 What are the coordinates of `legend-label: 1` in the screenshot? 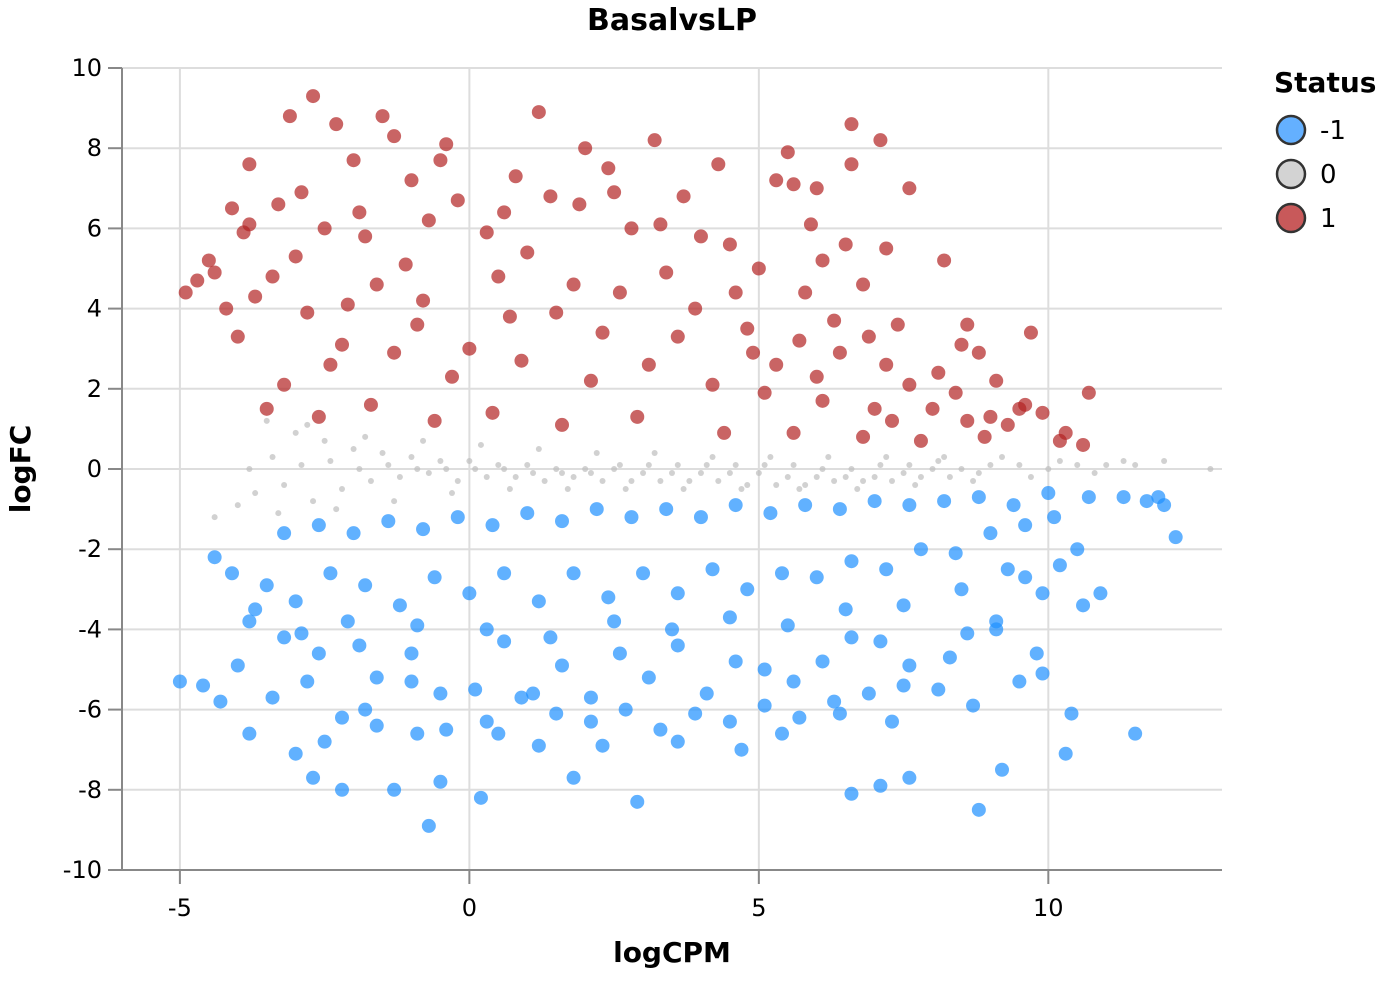 It's located at (1328, 219).